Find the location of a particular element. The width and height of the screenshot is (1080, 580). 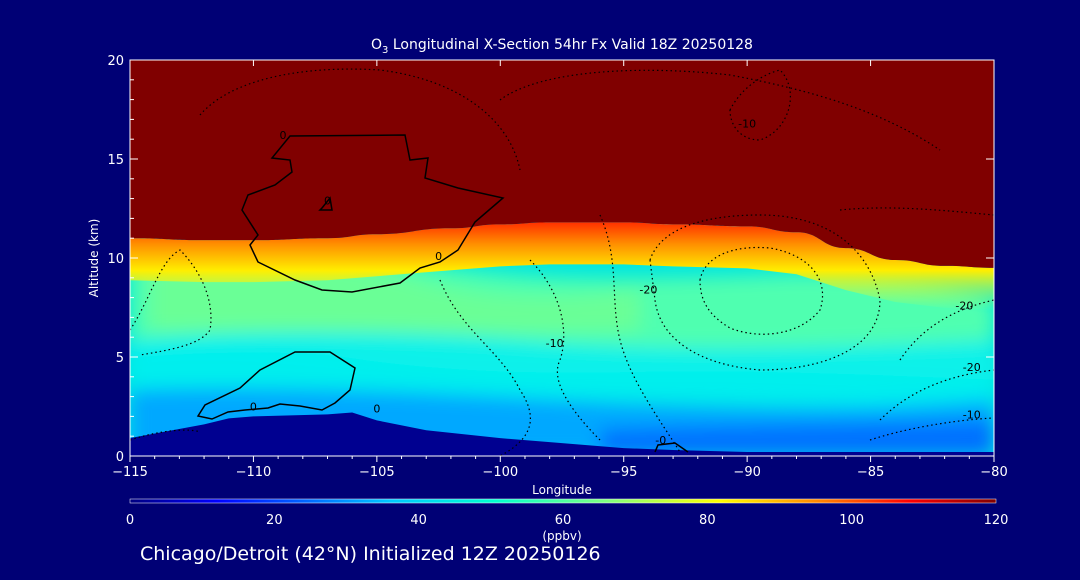

x-tick-label: −115 is located at coordinates (130, 472).